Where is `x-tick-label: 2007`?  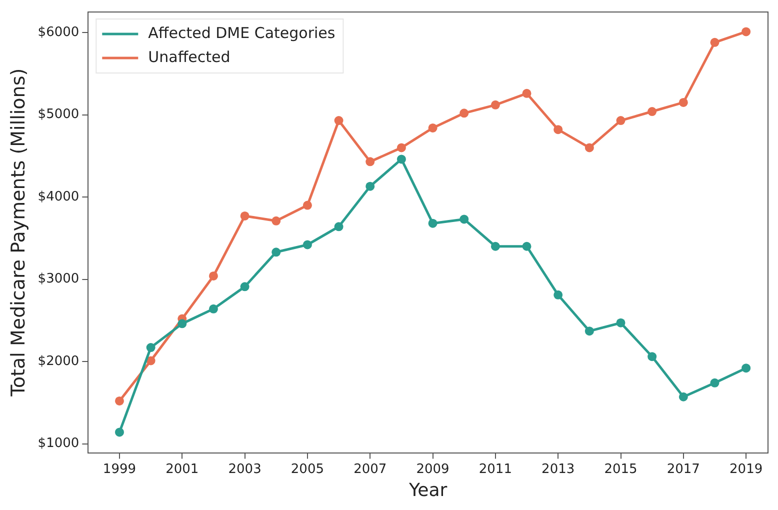
x-tick-label: 2007 is located at coordinates (370, 469).